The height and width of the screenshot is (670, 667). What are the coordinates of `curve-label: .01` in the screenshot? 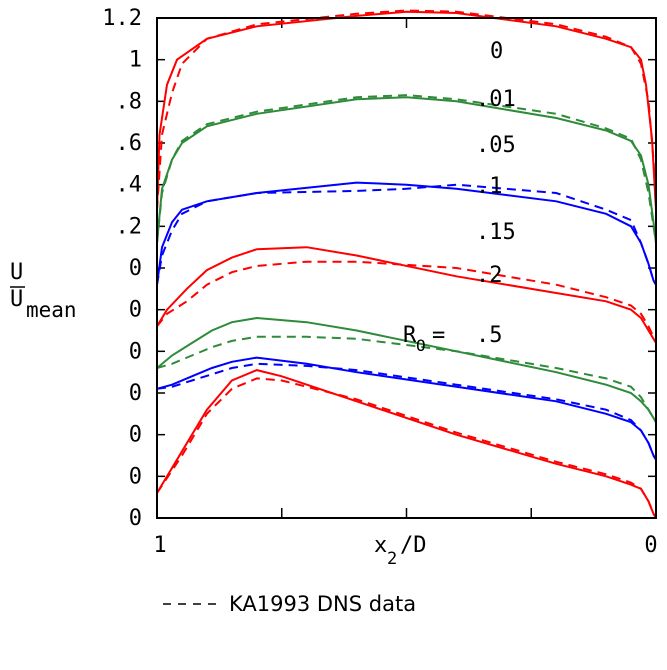 It's located at (496, 99).